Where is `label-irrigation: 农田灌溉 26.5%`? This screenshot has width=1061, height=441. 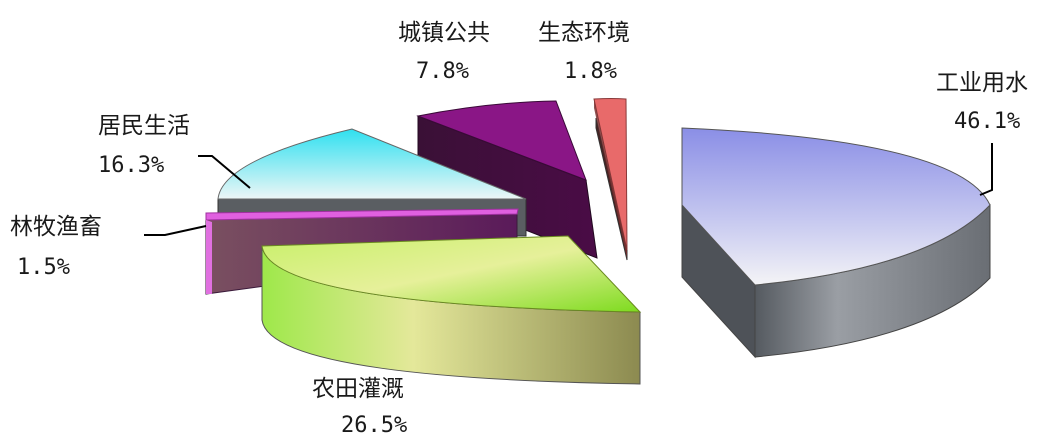 label-irrigation: 农田灌溉 26.5% is located at coordinates (359, 407).